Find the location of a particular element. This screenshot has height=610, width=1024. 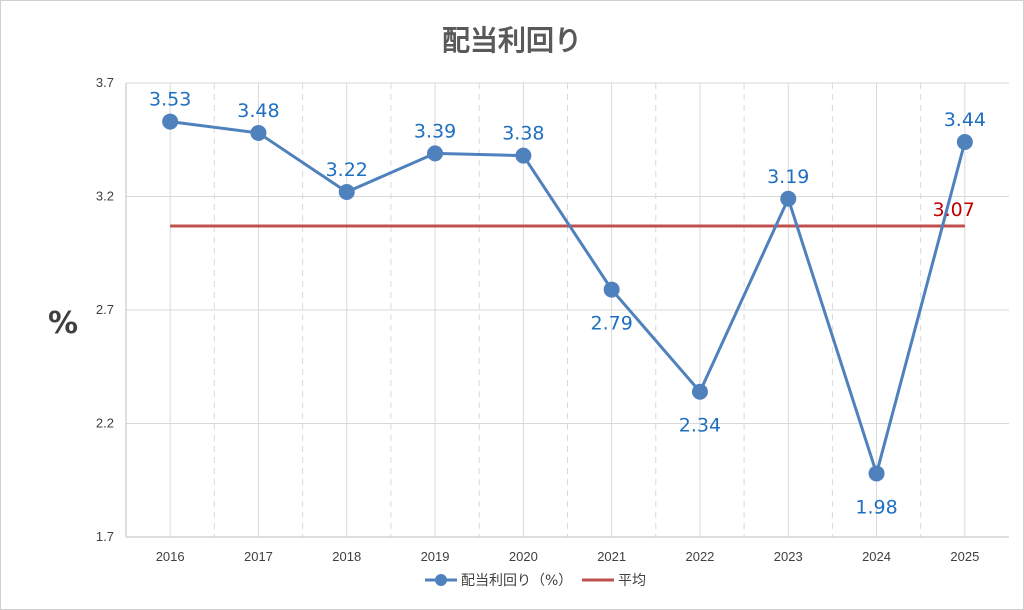

data-label: 3.53 is located at coordinates (170, 100).